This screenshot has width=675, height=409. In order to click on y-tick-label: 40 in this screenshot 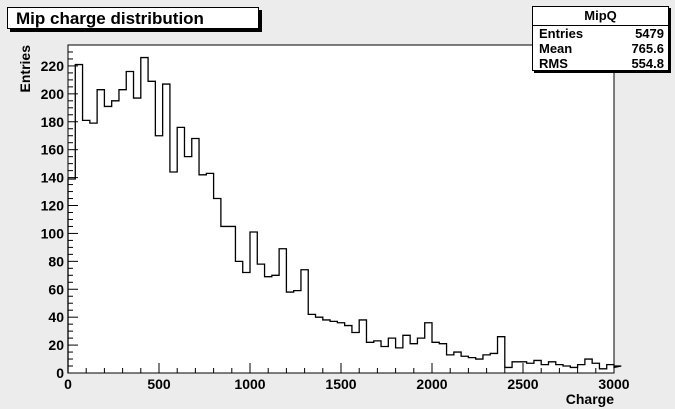, I will do `click(56, 317)`.